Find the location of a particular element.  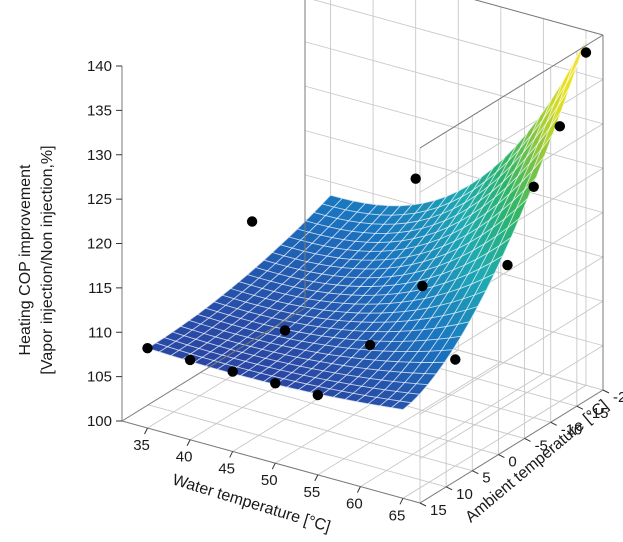

y-tick-label: 5 is located at coordinates (486, 478).